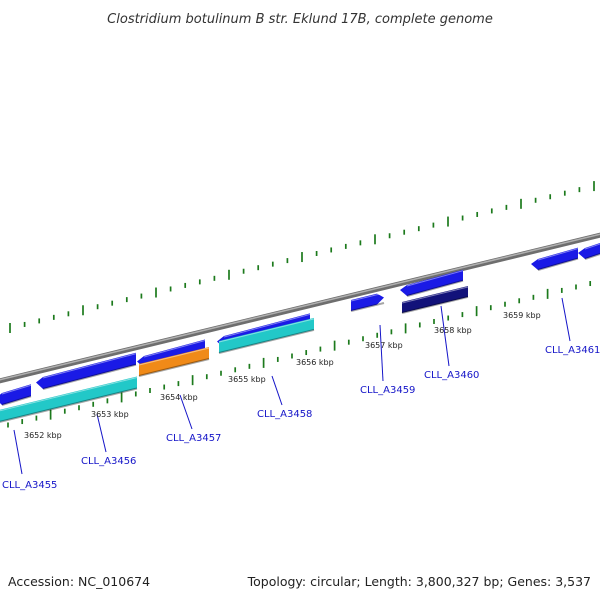 The height and width of the screenshot is (600, 600). I want to click on kbp-label: 3658 kbp, so click(453, 330).